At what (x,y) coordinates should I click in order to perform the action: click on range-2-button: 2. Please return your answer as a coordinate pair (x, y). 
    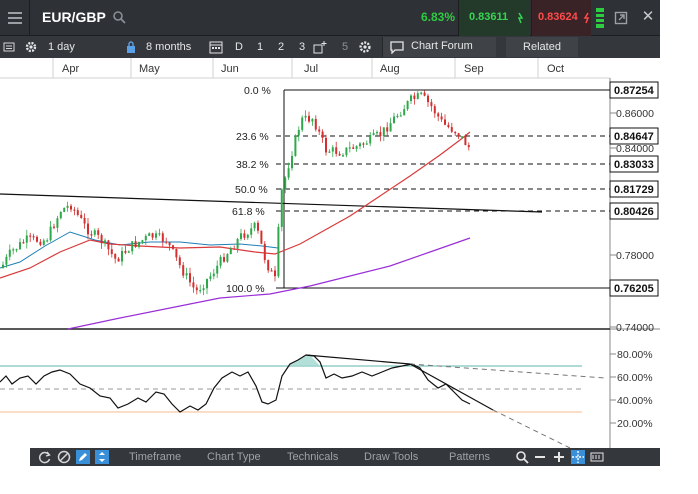
    Looking at the image, I should click on (281, 47).